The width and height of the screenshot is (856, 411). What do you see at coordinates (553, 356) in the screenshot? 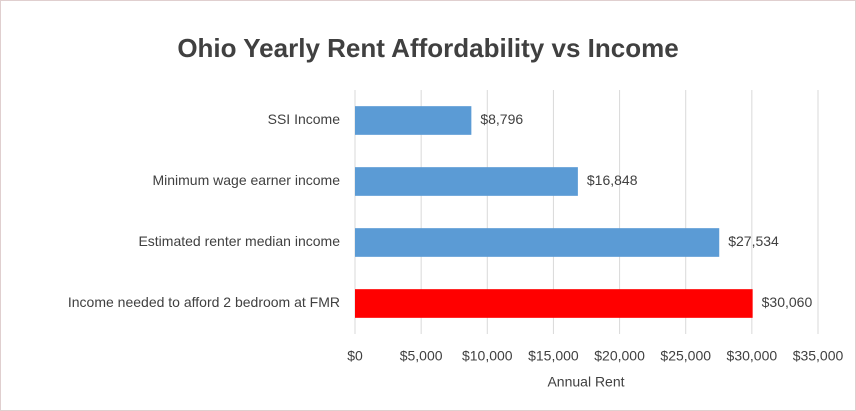
I see `x-tick-label: $15,000` at bounding box center [553, 356].